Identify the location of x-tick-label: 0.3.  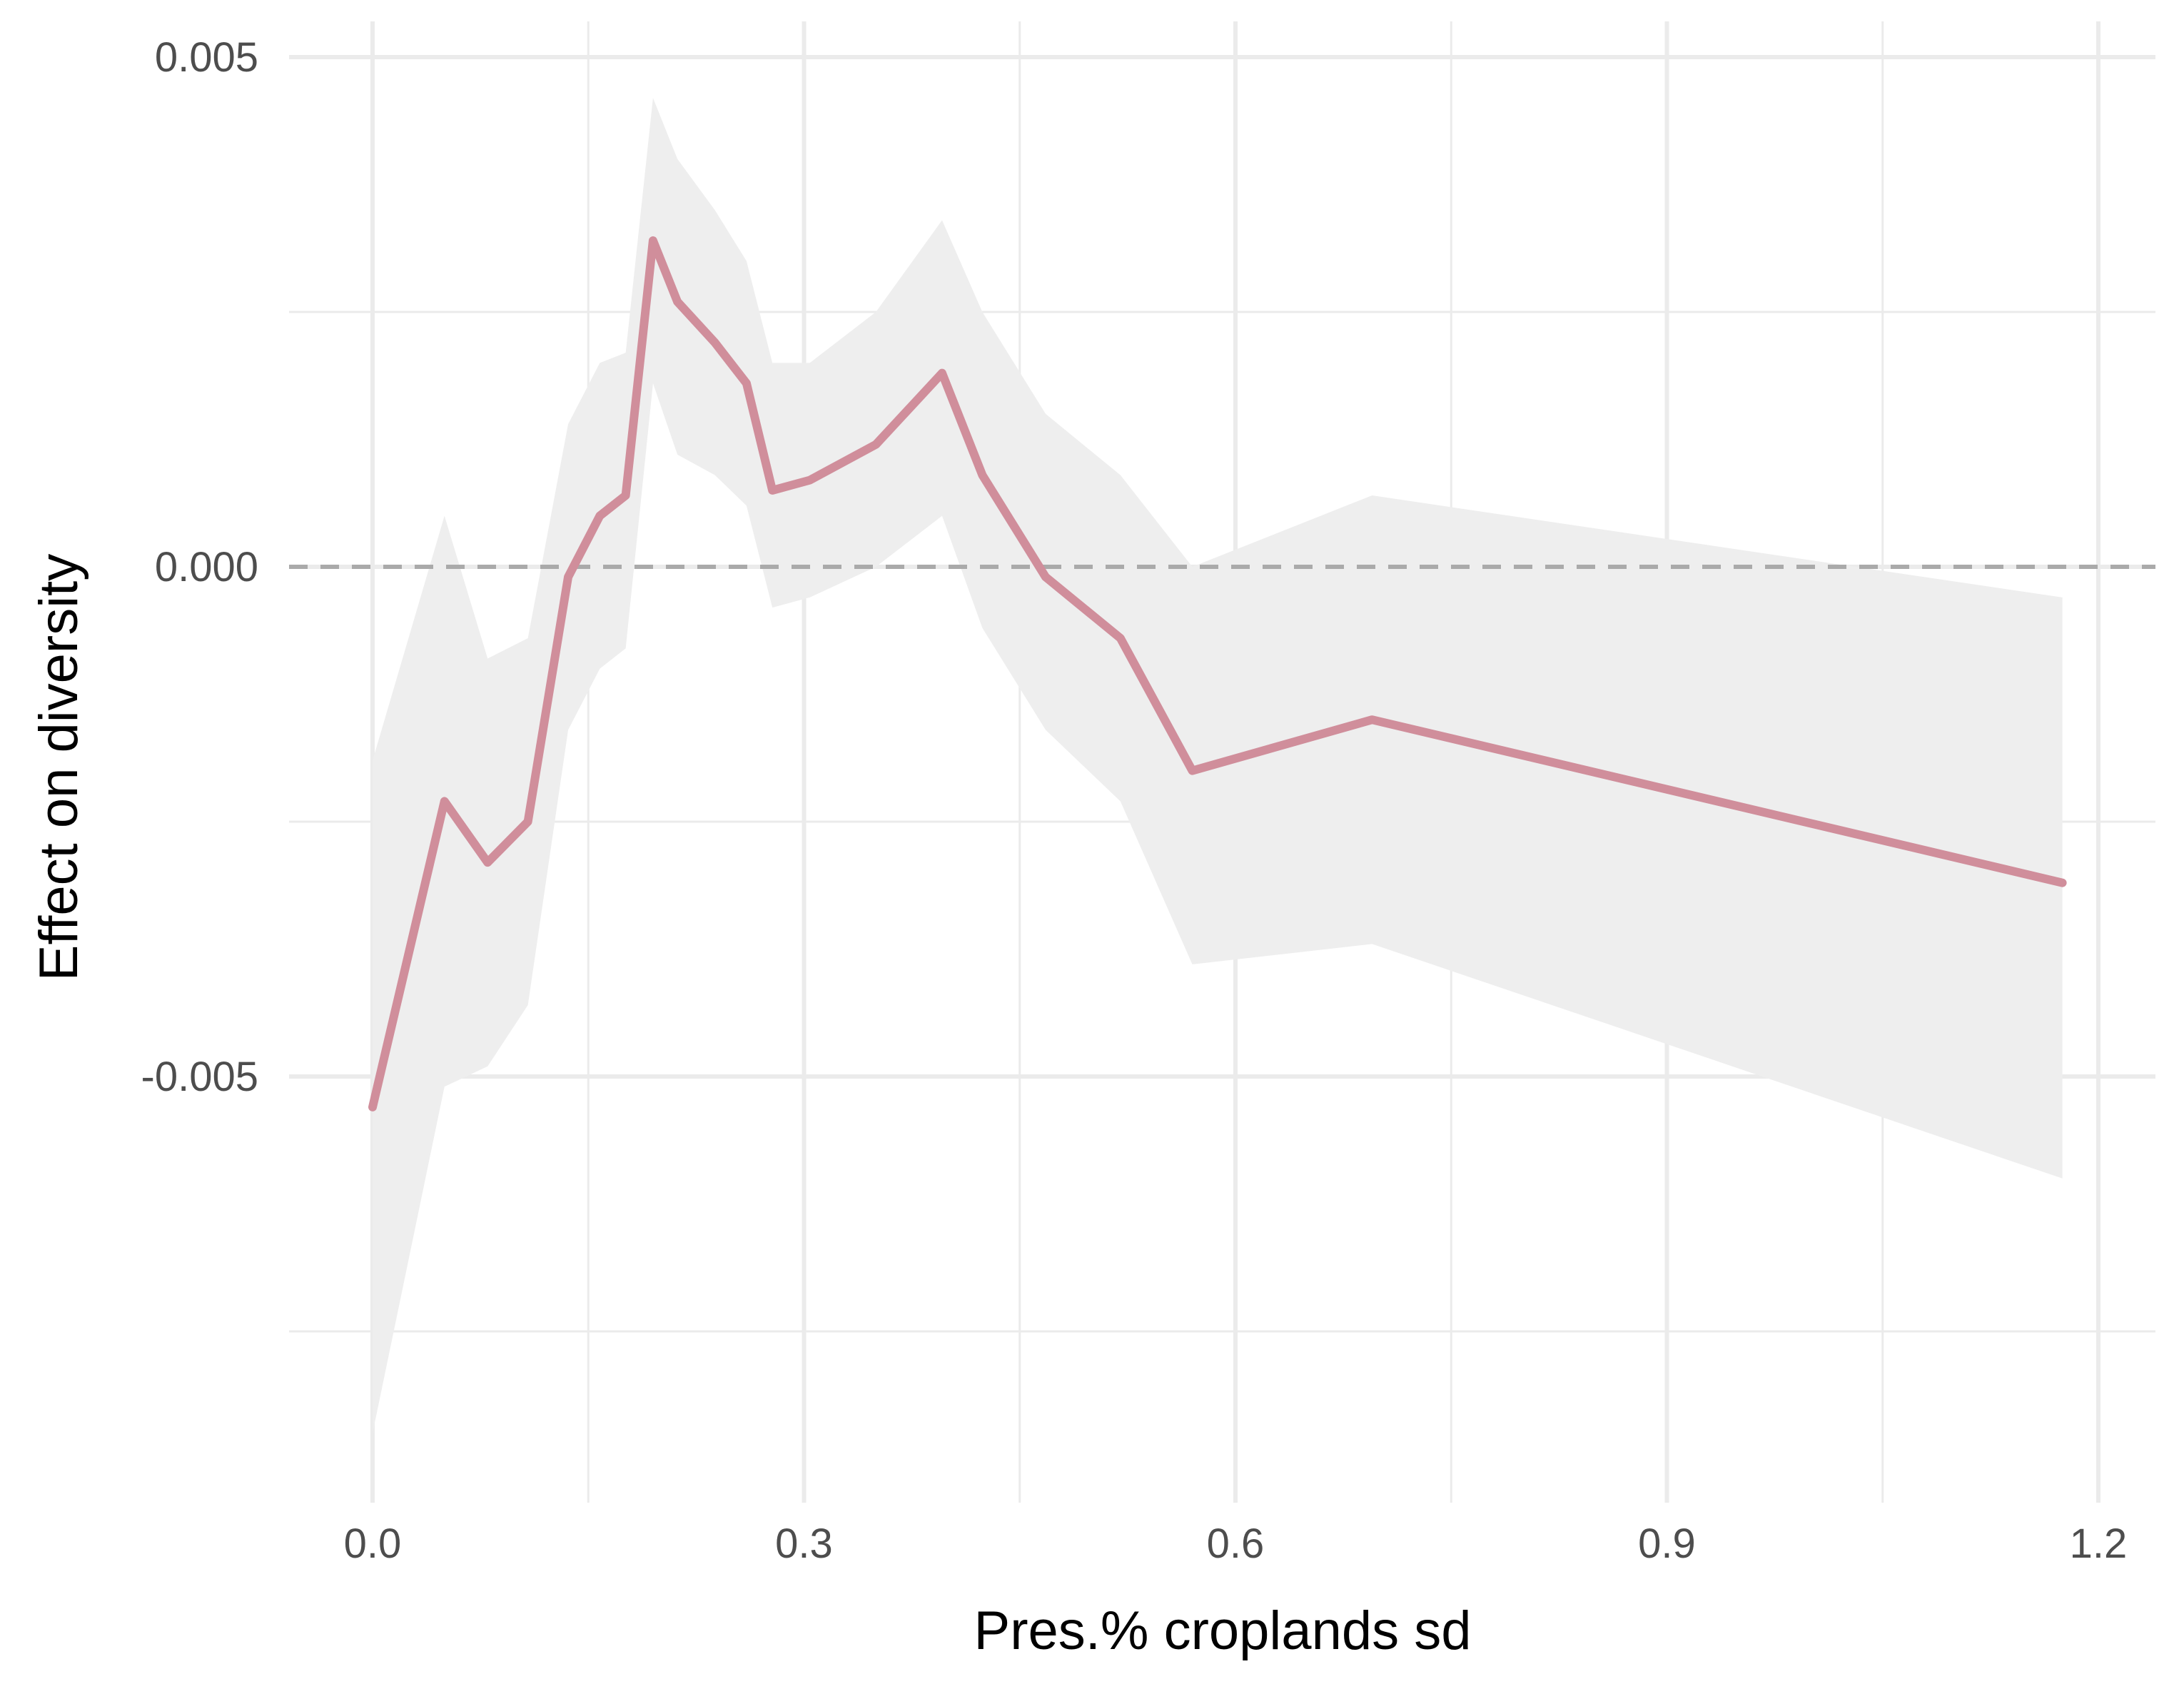
(804, 1544).